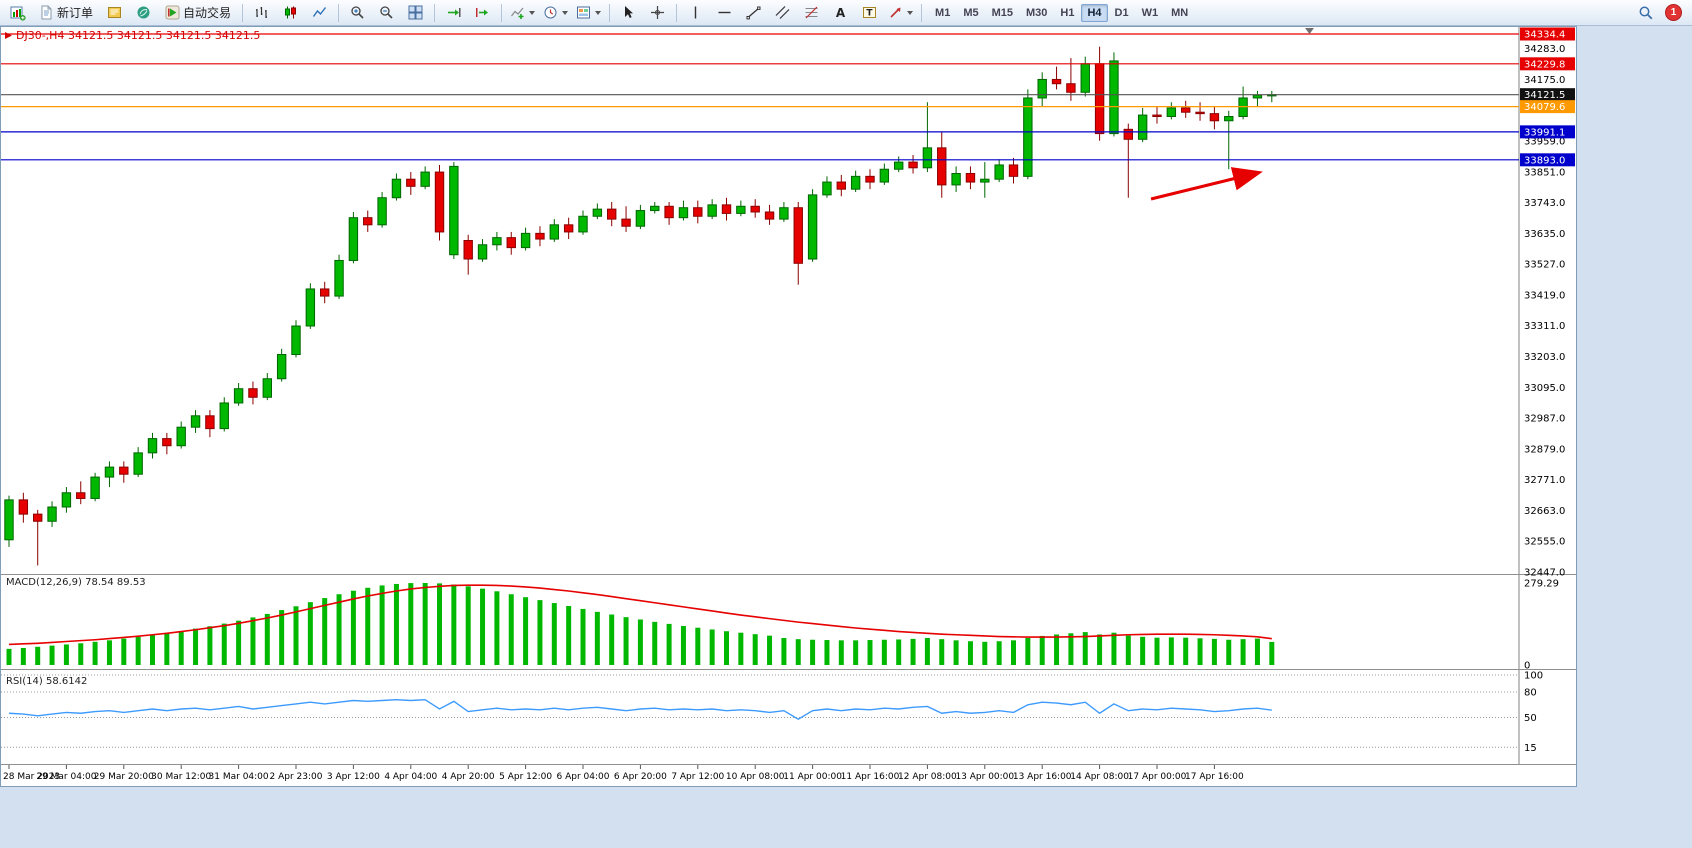 The image size is (1692, 848). Describe the element at coordinates (1673, 12) in the screenshot. I see `notification-badge: 1` at that location.